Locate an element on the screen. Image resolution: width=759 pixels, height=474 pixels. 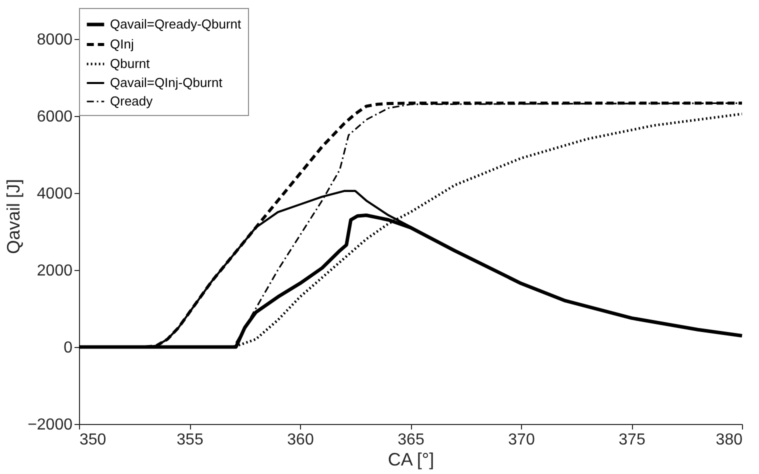
y-tick-label: 6000 is located at coordinates (54, 117).